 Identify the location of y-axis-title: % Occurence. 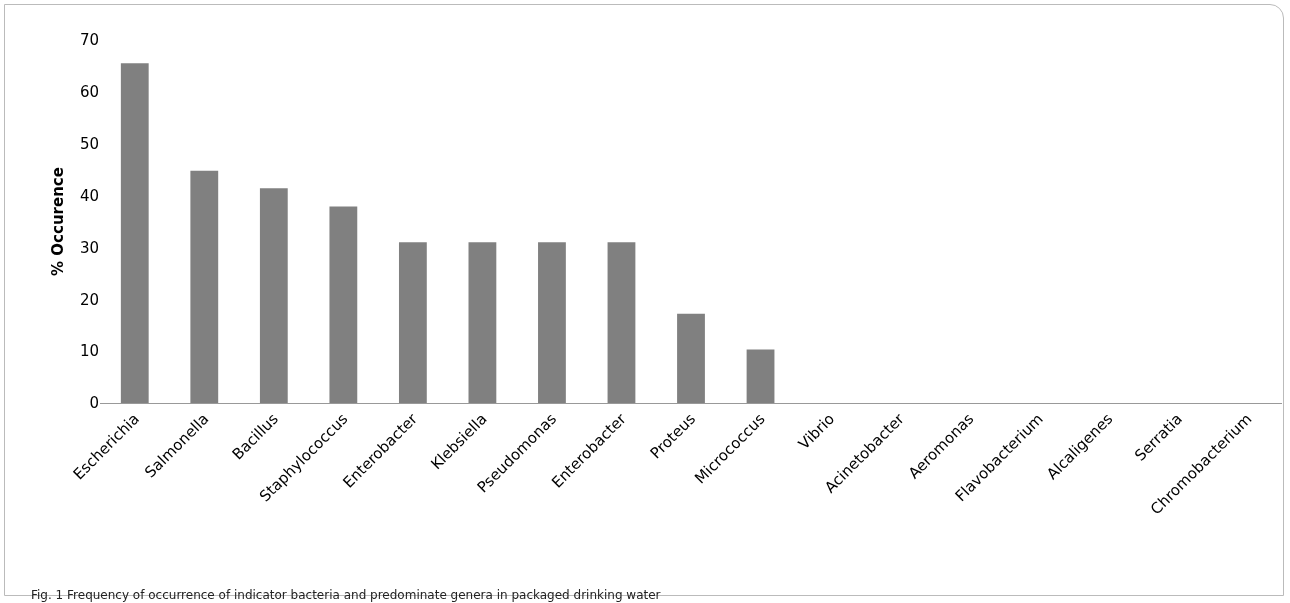
(58, 221).